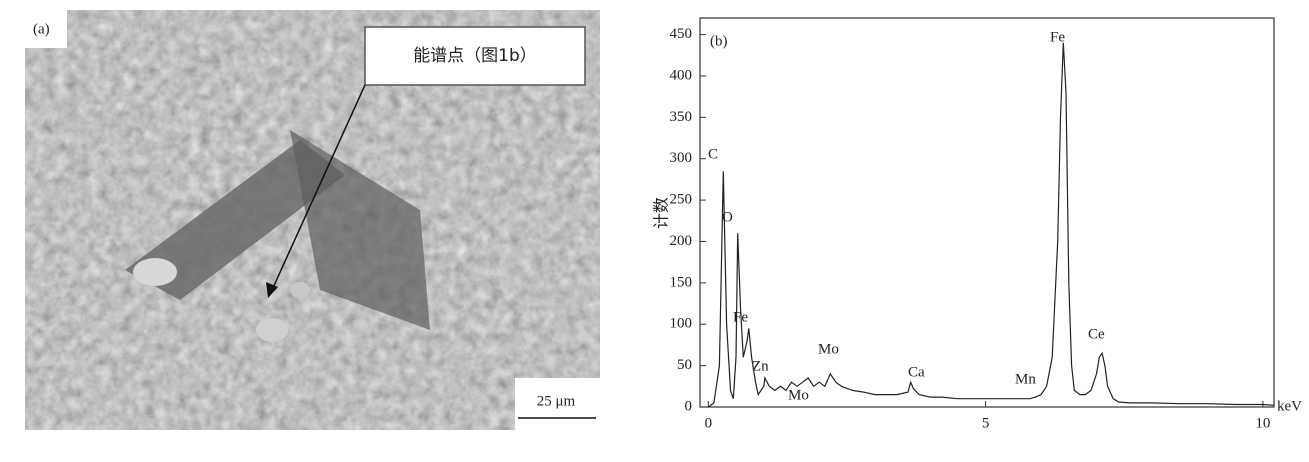  What do you see at coordinates (681, 117) in the screenshot?
I see `y-tick-label: 350` at bounding box center [681, 117].